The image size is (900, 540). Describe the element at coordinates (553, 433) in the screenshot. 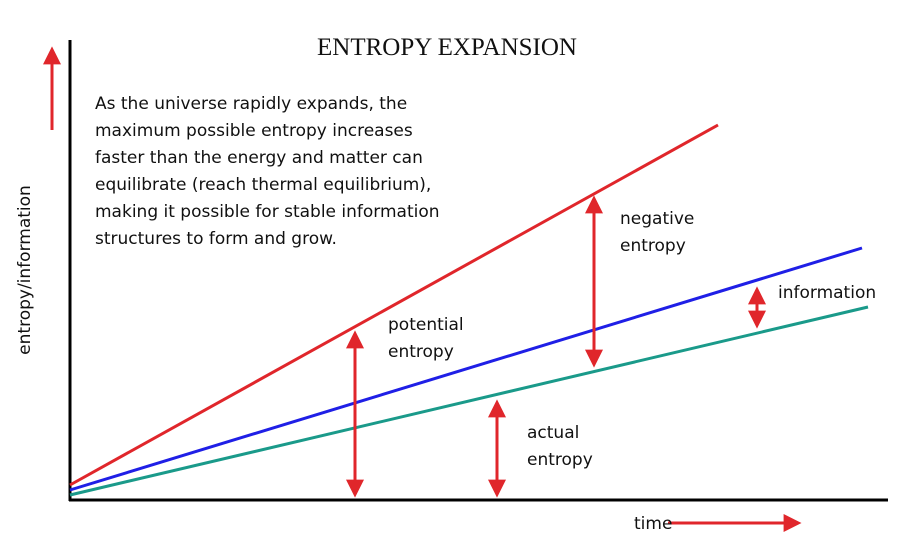

I see `annotation-label: actual` at that location.